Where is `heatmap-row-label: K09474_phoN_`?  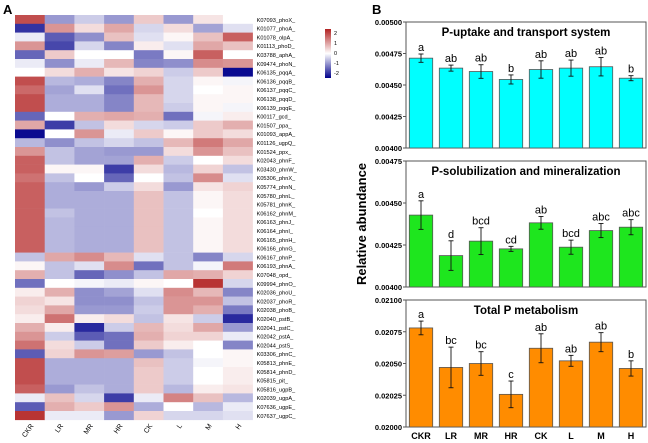 heatmap-row-label: K09474_phoN_ is located at coordinates (277, 65).